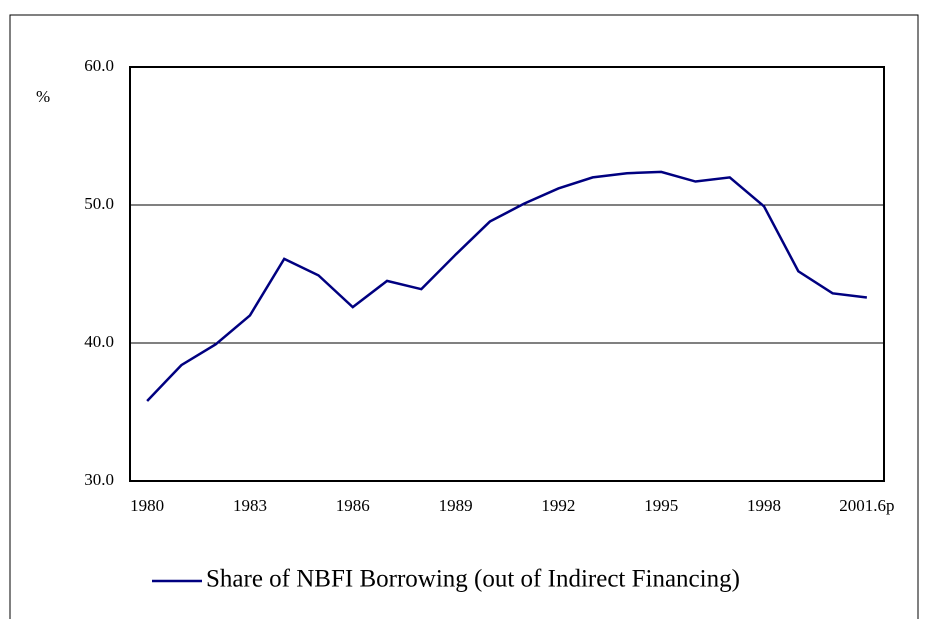  What do you see at coordinates (866, 505) in the screenshot?
I see `x-tick-label: 2001.6p` at bounding box center [866, 505].